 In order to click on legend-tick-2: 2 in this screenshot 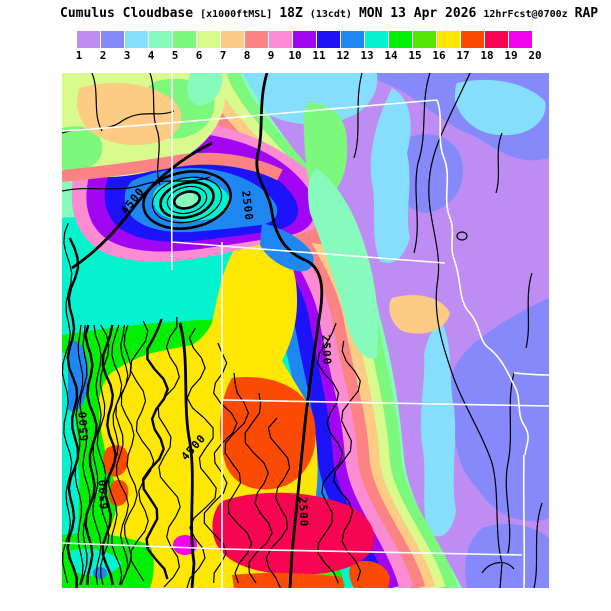, I will do `click(103, 55)`.